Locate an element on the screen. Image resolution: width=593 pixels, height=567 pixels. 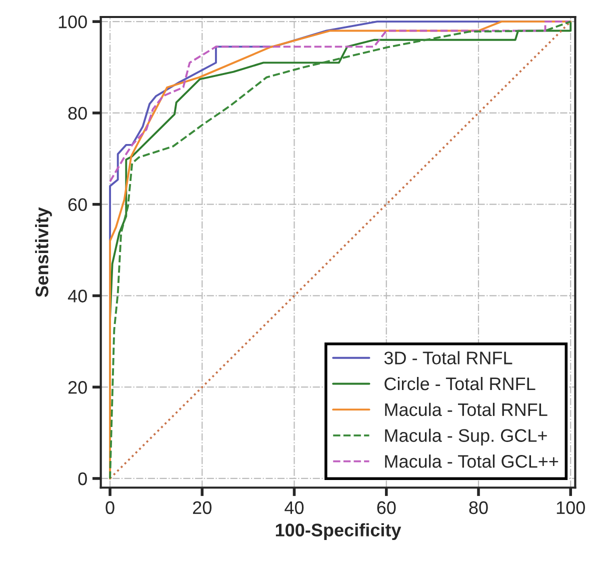
x-tick-label: 40 is located at coordinates (294, 507).